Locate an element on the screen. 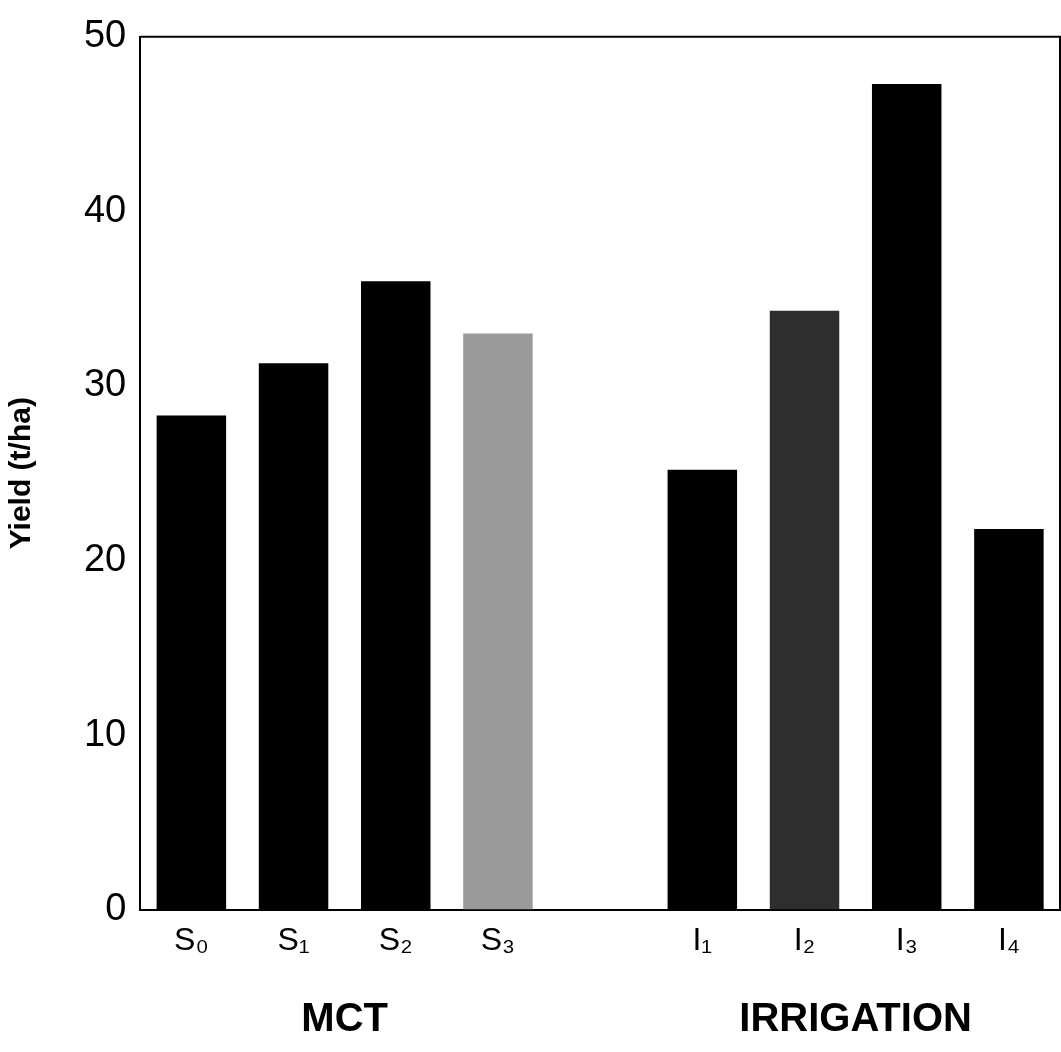 The width and height of the screenshot is (1061, 1052). x-tick-label: I₃ is located at coordinates (906, 938).